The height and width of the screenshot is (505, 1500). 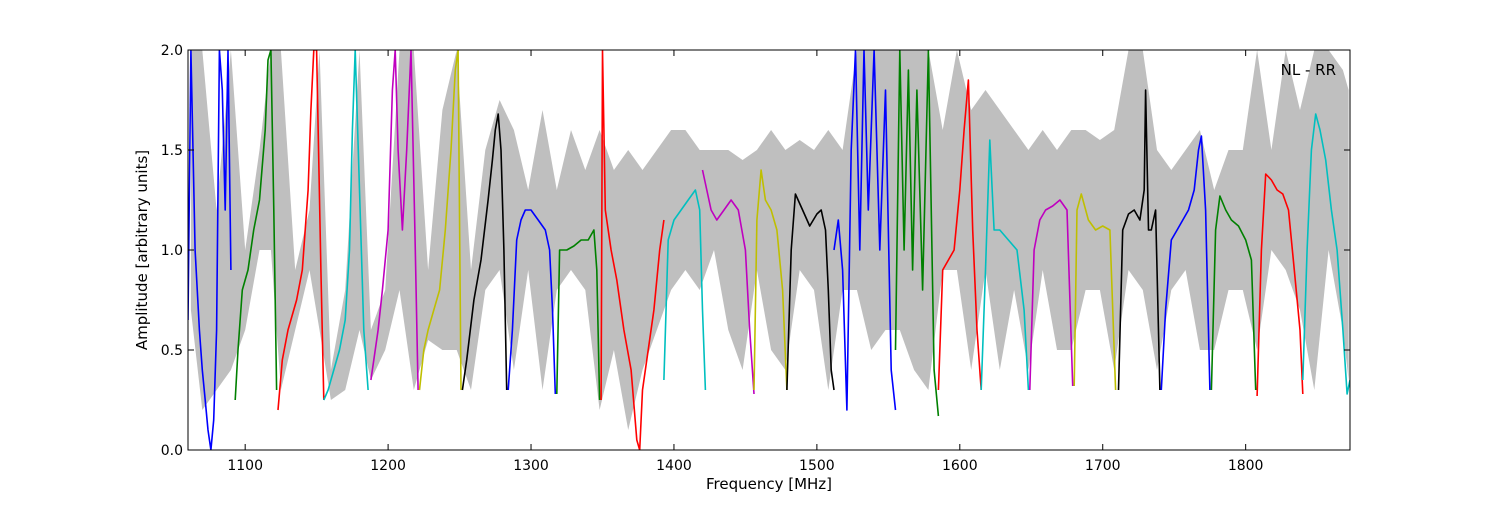 I want to click on x-tick-label: 1500, so click(x=817, y=466).